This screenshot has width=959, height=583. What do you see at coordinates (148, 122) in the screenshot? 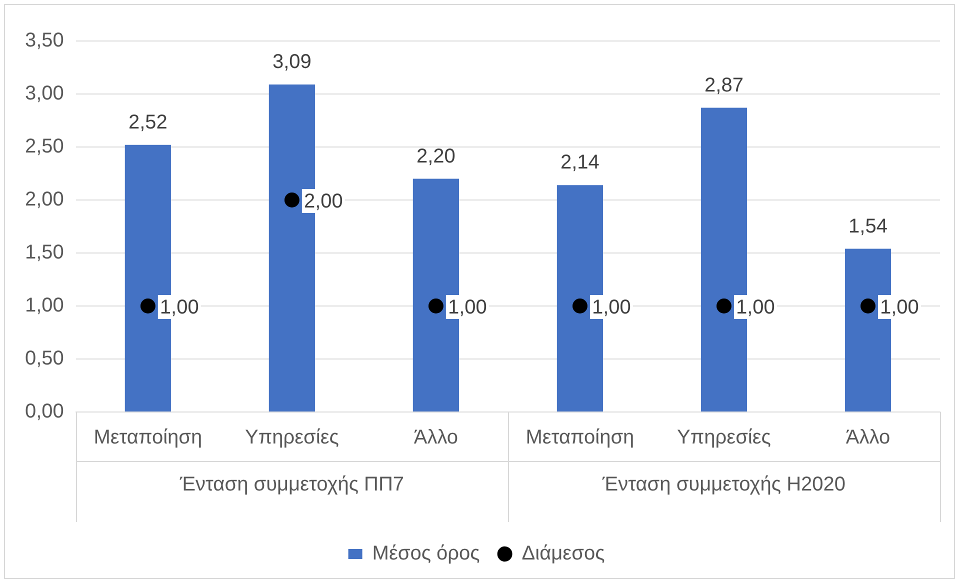
I see `data-label: 2,52` at bounding box center [148, 122].